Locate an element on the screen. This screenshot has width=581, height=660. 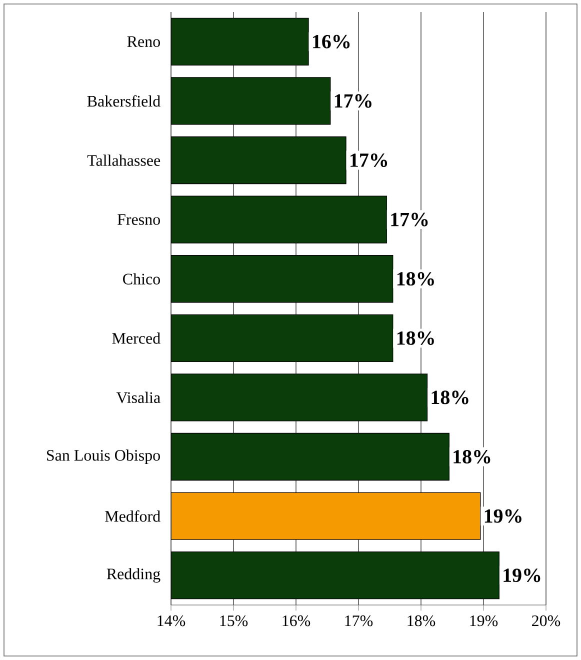
y-tick-label: Visalia is located at coordinates (138, 398).